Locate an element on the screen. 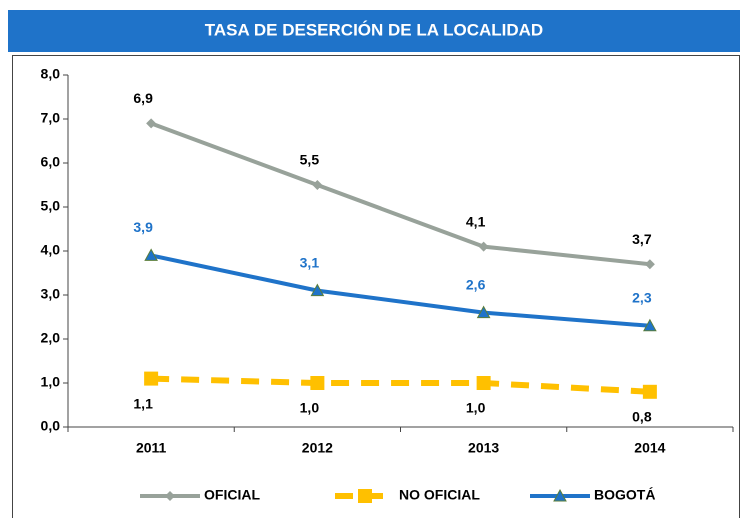 This screenshot has height=518, width=746. chart-title: TASA DE DESERCIÓN DE LA LOCALIDAD is located at coordinates (374, 29).